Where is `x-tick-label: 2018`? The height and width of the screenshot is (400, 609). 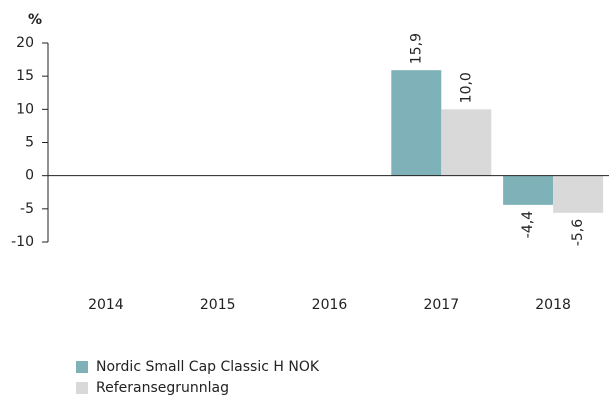 x-tick-label: 2018 is located at coordinates (553, 305).